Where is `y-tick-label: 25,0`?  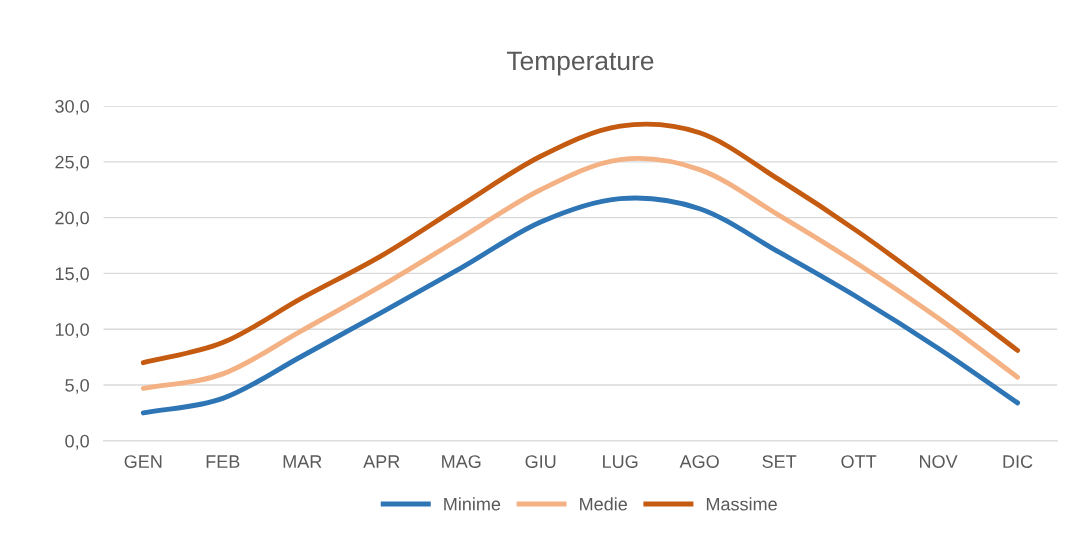 y-tick-label: 25,0 is located at coordinates (72, 163).